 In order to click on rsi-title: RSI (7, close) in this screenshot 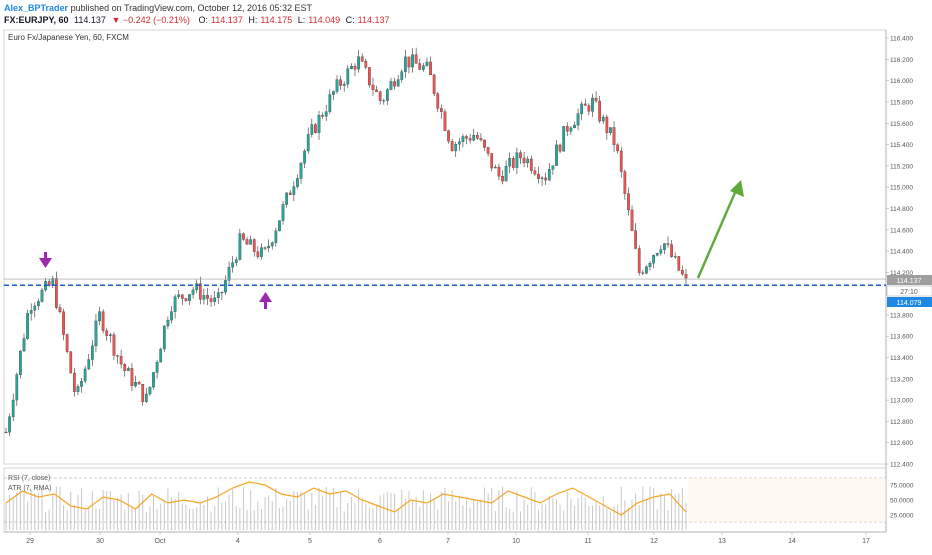, I will do `click(29, 478)`.